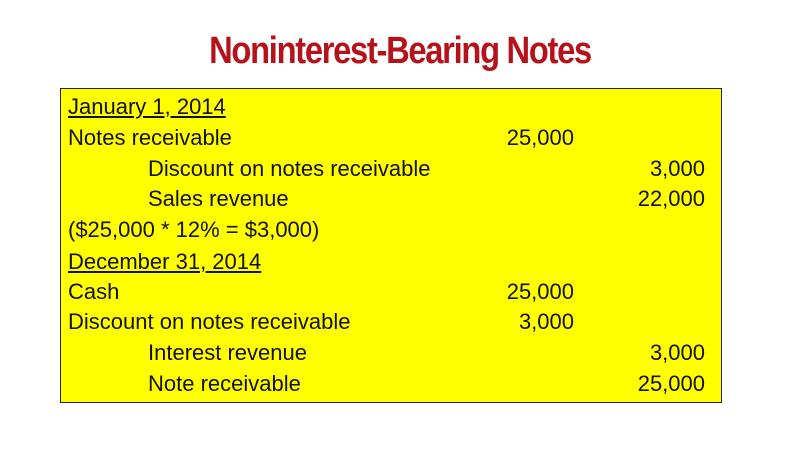  What do you see at coordinates (391, 199) in the screenshot?
I see `journal-row: Sales revenue 22,000` at bounding box center [391, 199].